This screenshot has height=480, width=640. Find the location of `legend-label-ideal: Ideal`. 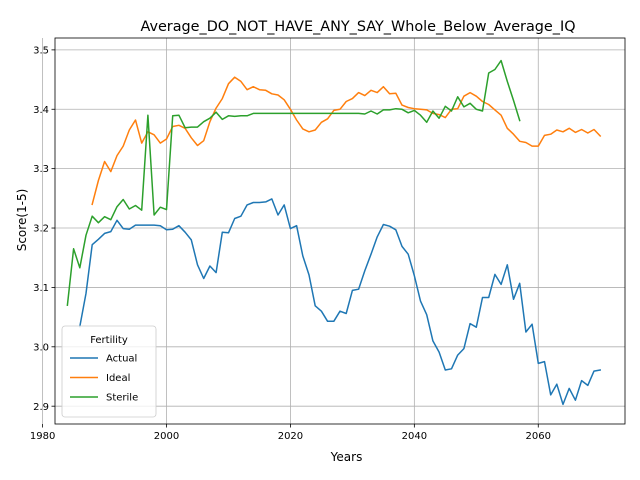

legend-label-ideal: Ideal is located at coordinates (118, 378).